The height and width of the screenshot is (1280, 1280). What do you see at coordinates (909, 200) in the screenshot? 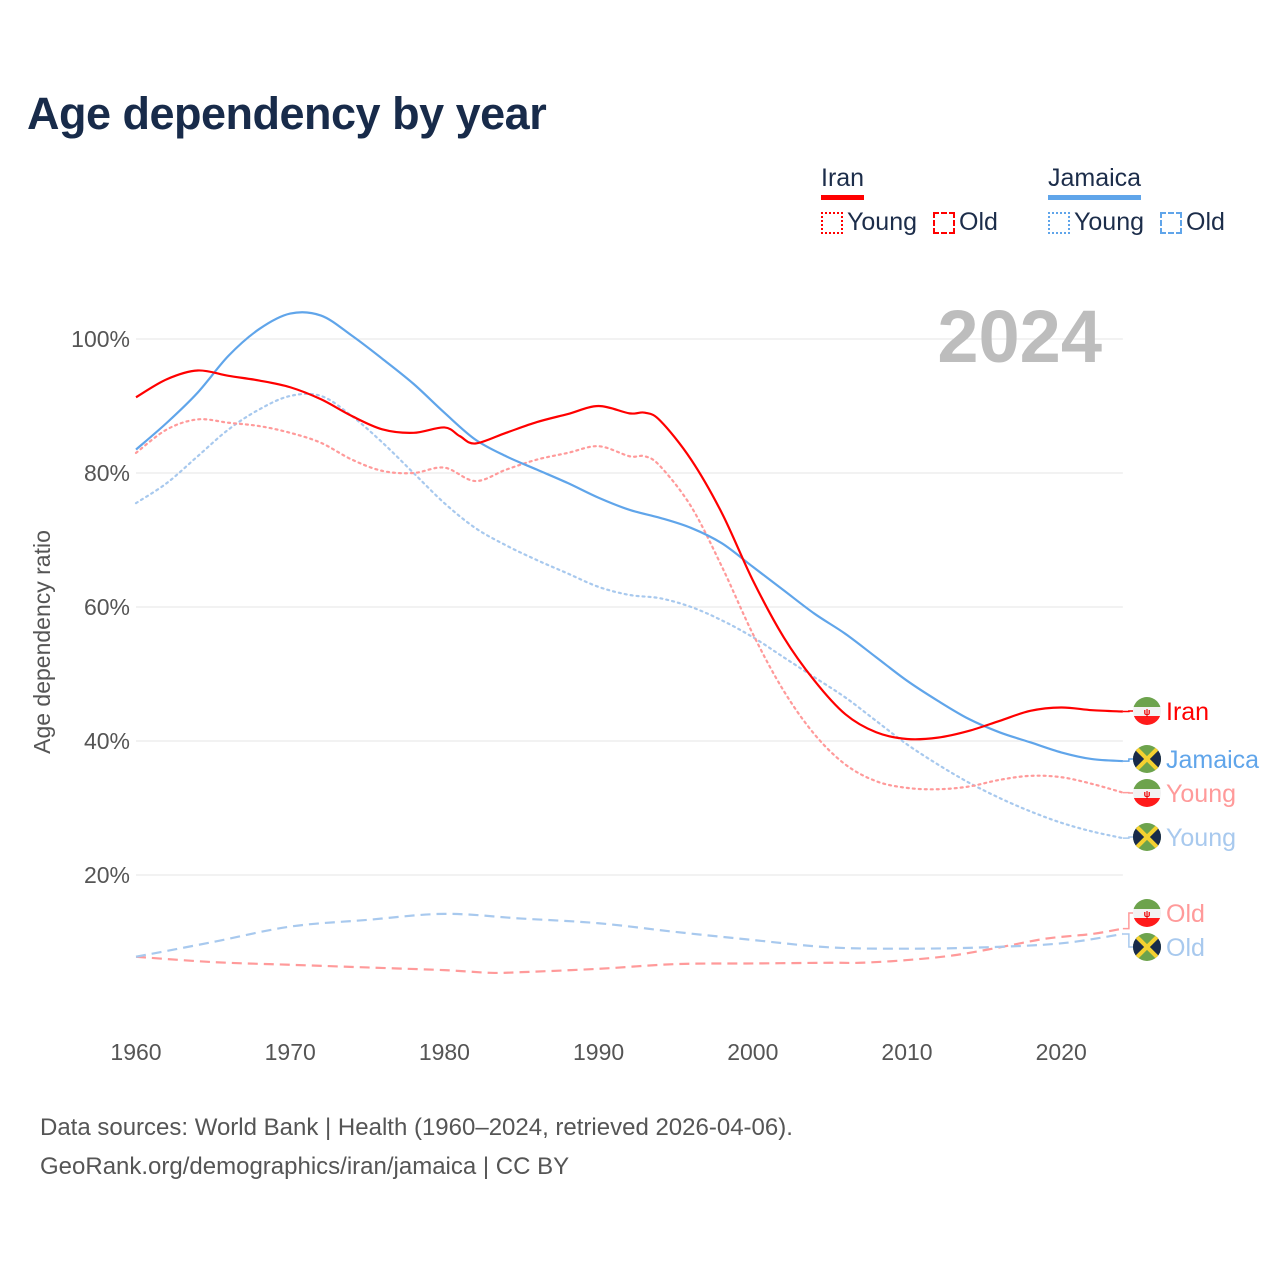
I see `legend-iran: Iran Young Old` at bounding box center [909, 200].